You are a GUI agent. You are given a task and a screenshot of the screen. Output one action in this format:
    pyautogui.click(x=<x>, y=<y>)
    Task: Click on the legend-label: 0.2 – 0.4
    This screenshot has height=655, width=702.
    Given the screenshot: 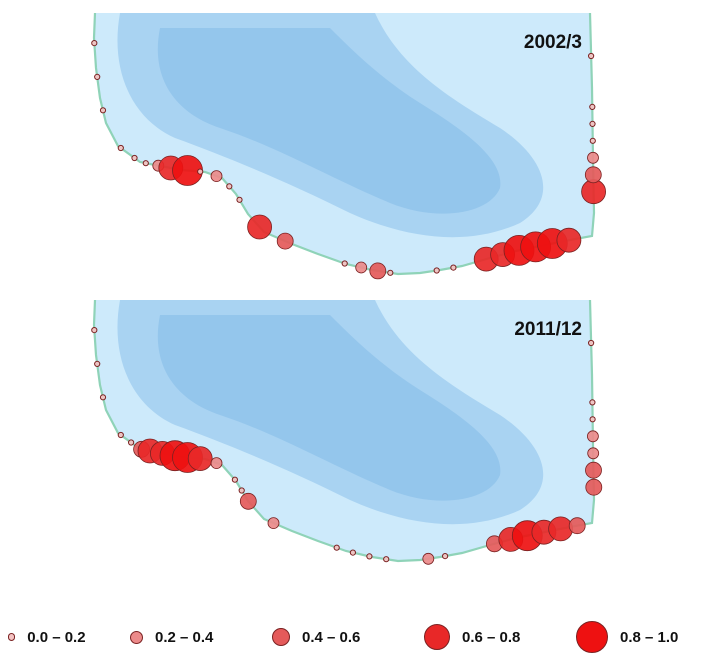 What is the action you would take?
    pyautogui.click(x=184, y=637)
    